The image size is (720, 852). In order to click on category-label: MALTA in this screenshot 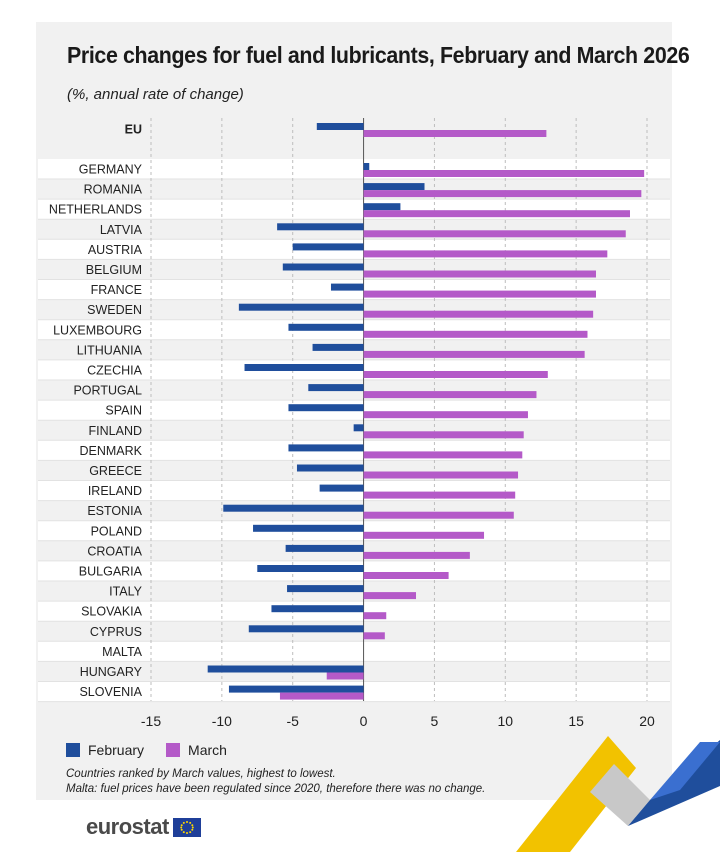, I will do `click(122, 652)`.